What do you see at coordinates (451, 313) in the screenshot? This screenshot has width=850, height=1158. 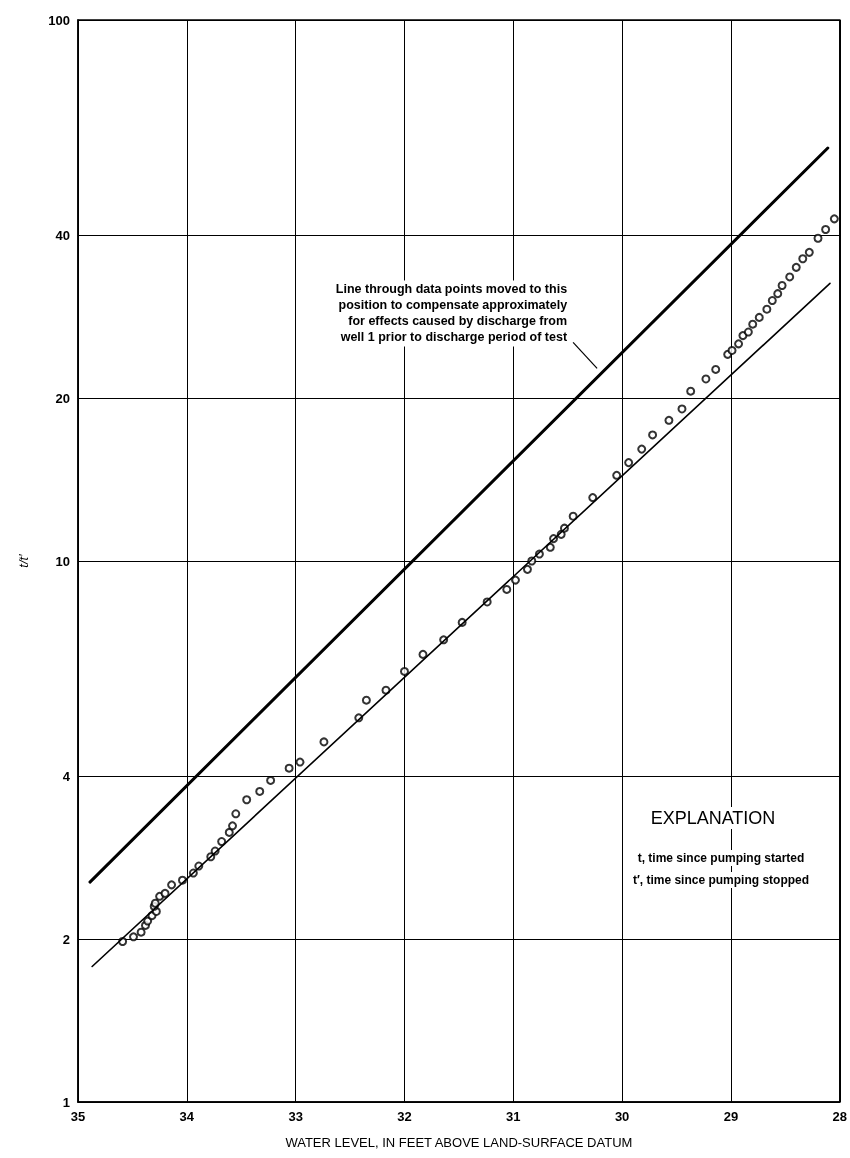 I see `annotation: Line through data points moved to this position to compensate approximately for effects caused by discharge from well 1 prior to discharge period of test` at bounding box center [451, 313].